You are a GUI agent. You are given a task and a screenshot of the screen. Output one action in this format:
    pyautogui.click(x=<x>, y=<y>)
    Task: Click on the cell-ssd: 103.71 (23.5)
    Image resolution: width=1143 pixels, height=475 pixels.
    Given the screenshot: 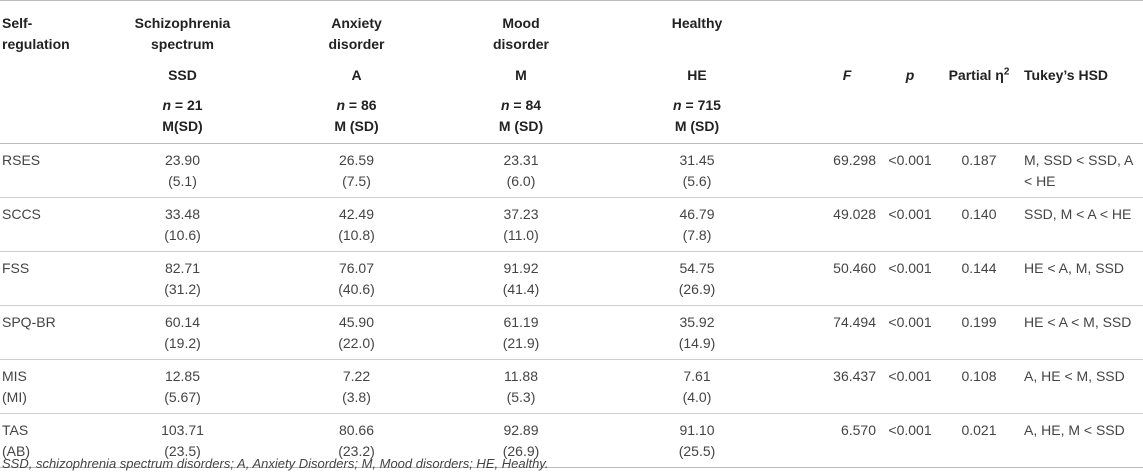 What is the action you would take?
    pyautogui.click(x=182, y=440)
    